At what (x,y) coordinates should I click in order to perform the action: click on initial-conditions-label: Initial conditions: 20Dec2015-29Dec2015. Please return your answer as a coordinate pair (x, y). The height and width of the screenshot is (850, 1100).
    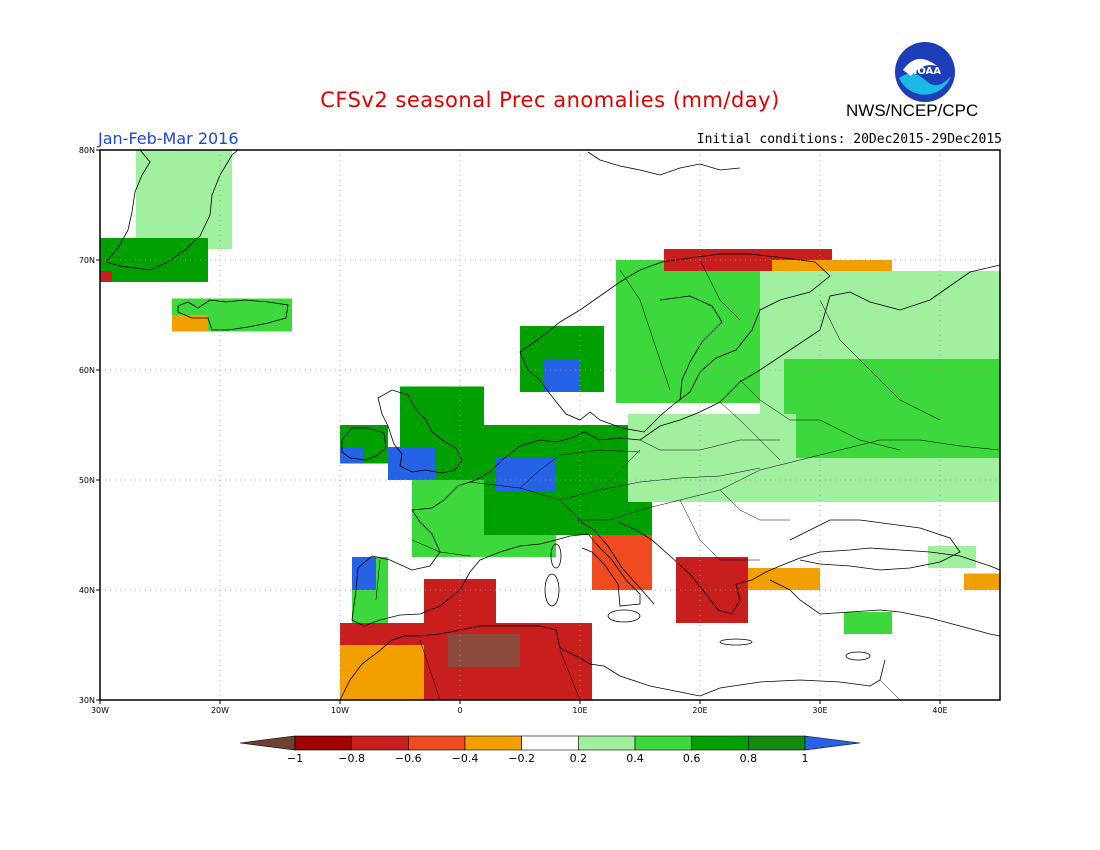
    Looking at the image, I should click on (849, 139).